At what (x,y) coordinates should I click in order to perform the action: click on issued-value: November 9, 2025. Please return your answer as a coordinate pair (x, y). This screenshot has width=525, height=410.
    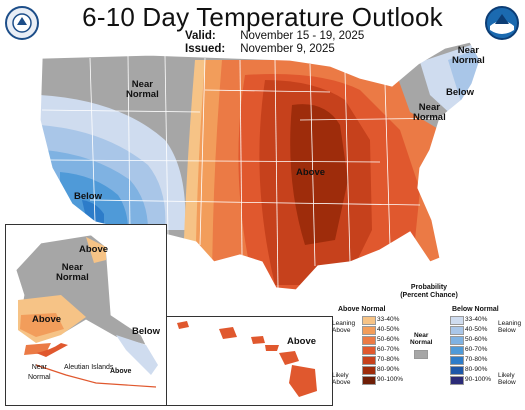
    Looking at the image, I should click on (287, 49).